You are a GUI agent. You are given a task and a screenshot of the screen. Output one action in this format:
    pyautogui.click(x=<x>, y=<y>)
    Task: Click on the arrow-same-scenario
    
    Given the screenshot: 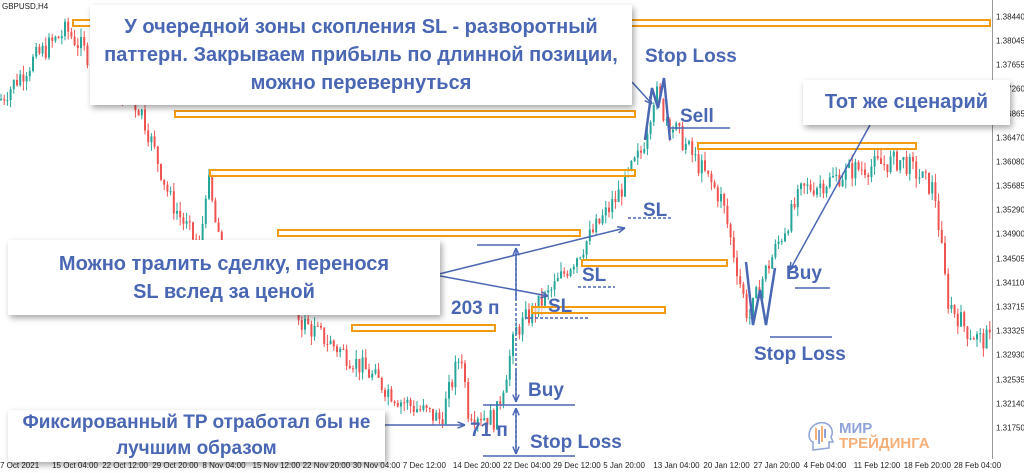 What is the action you would take?
    pyautogui.click(x=830, y=197)
    